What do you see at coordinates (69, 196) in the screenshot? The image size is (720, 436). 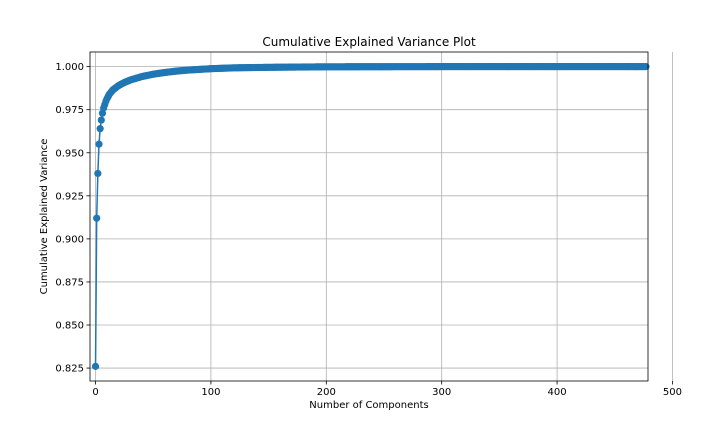 I see `y-tick-label: 0.925` at bounding box center [69, 196].